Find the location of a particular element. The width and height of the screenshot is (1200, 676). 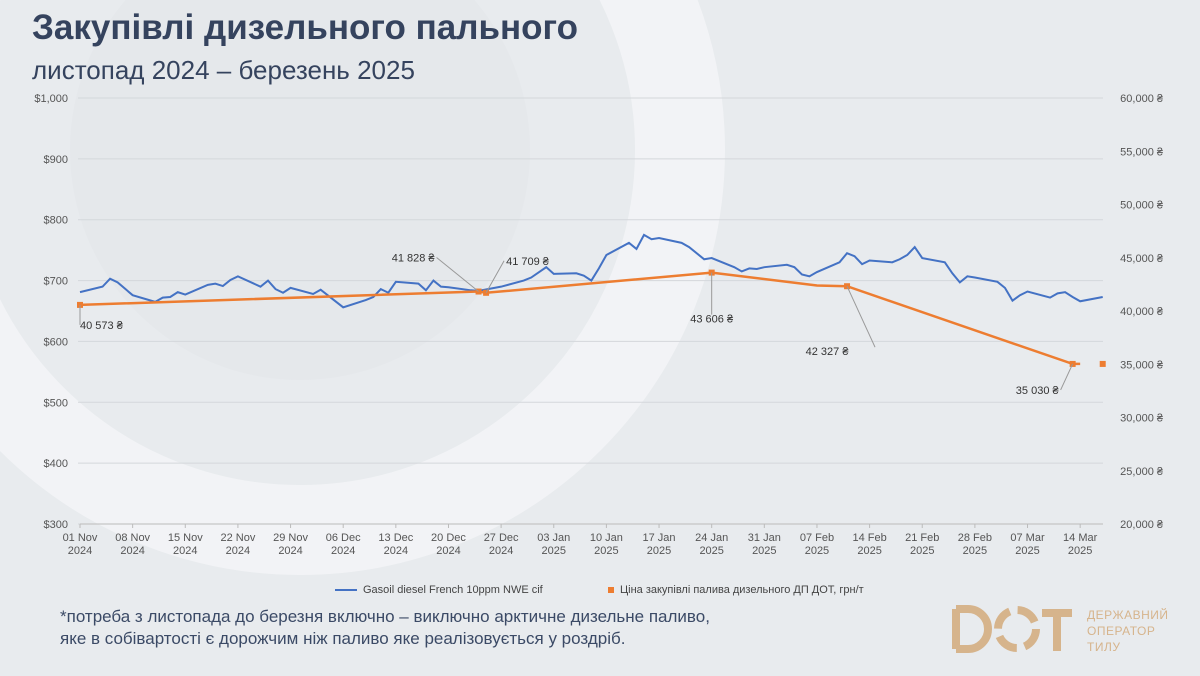

x-axis-tick-label: 17 Jan 2025 is located at coordinates (659, 544).